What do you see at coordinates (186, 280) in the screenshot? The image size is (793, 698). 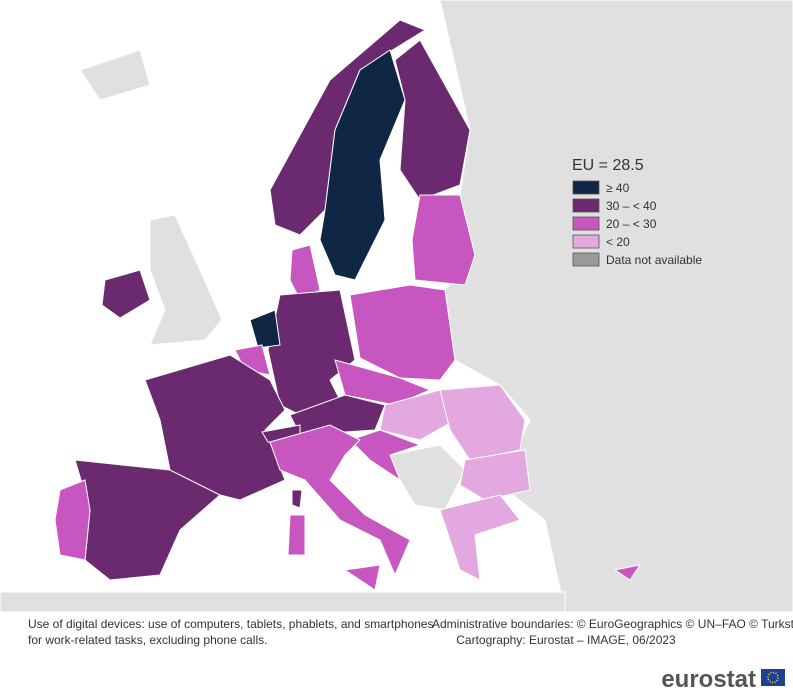 I see `united-kingdom` at bounding box center [186, 280].